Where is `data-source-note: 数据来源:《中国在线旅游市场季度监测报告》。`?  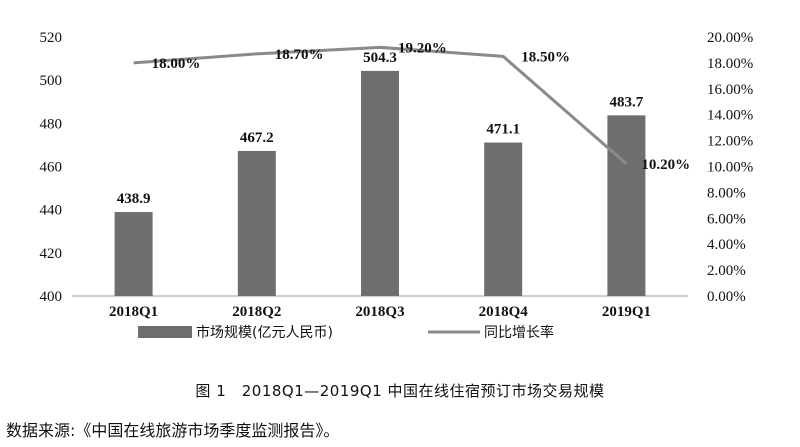
data-source-note: 数据来源:《中国在线旅游市场季度监测报告》。 is located at coordinates (173, 430).